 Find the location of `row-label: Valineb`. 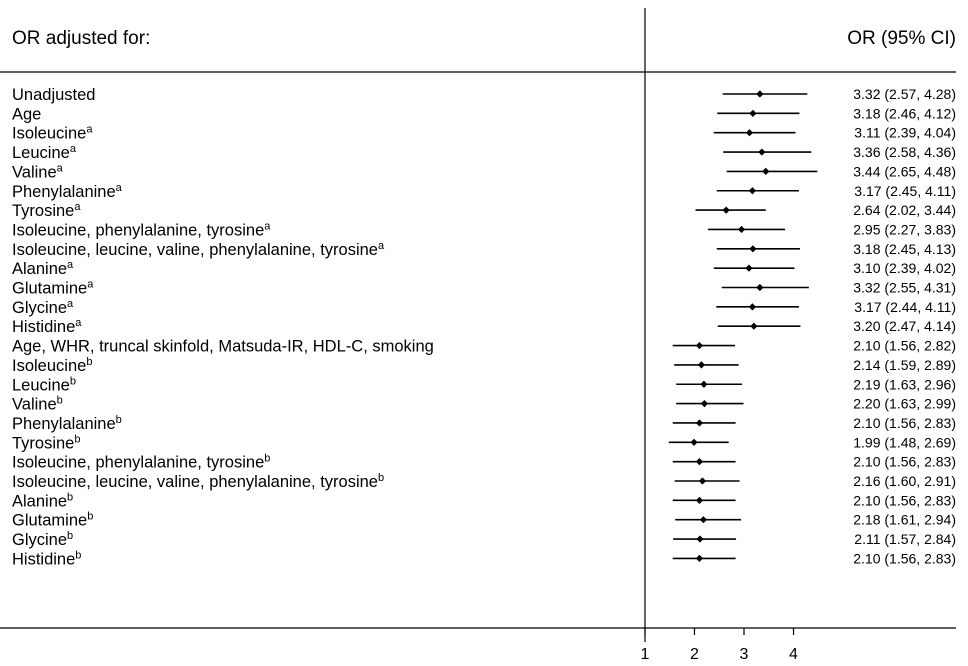

row-label: Valineb is located at coordinates (37, 404).